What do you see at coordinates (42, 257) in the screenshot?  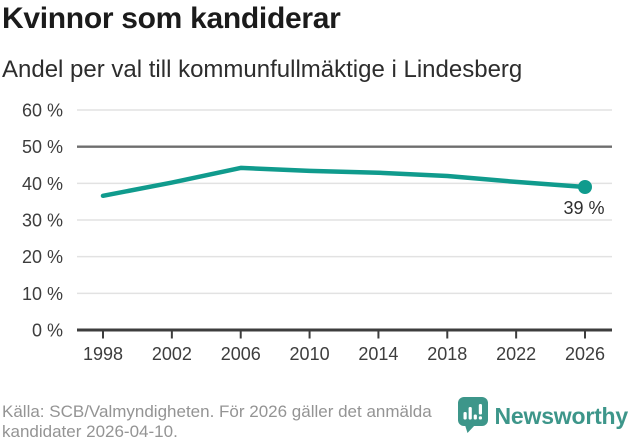 I see `y-axis-label: 20 %` at bounding box center [42, 257].